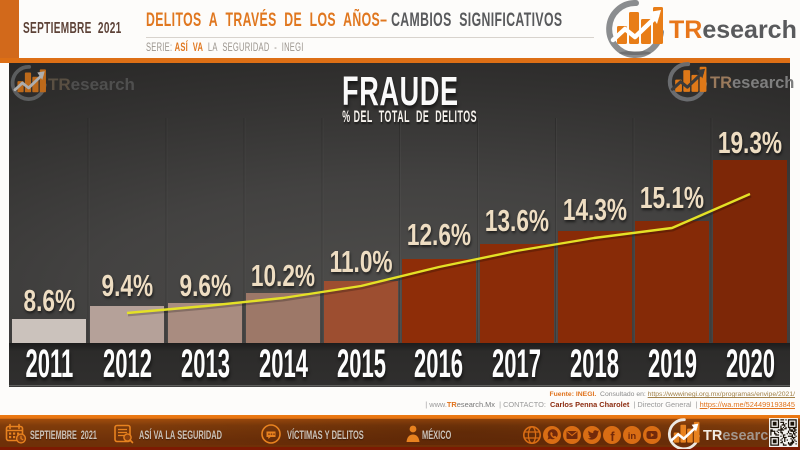 The width and height of the screenshot is (800, 450). I want to click on svg-text: f, so click(612, 437).